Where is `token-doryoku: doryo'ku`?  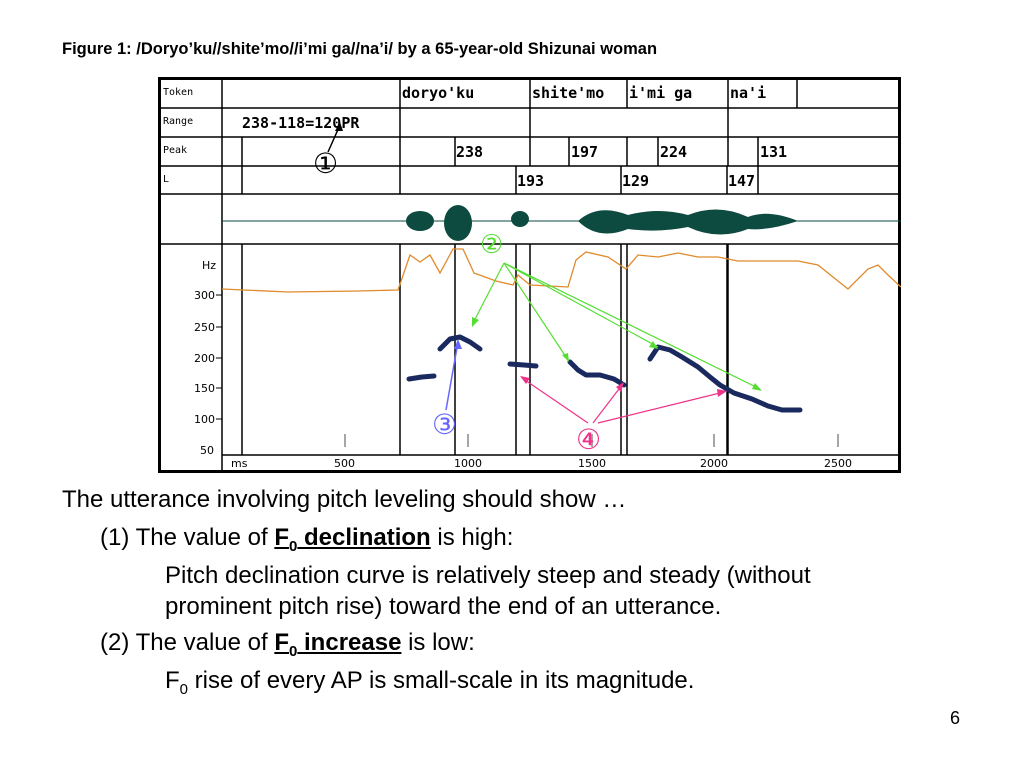 token-doryoku: doryo'ku is located at coordinates (438, 93).